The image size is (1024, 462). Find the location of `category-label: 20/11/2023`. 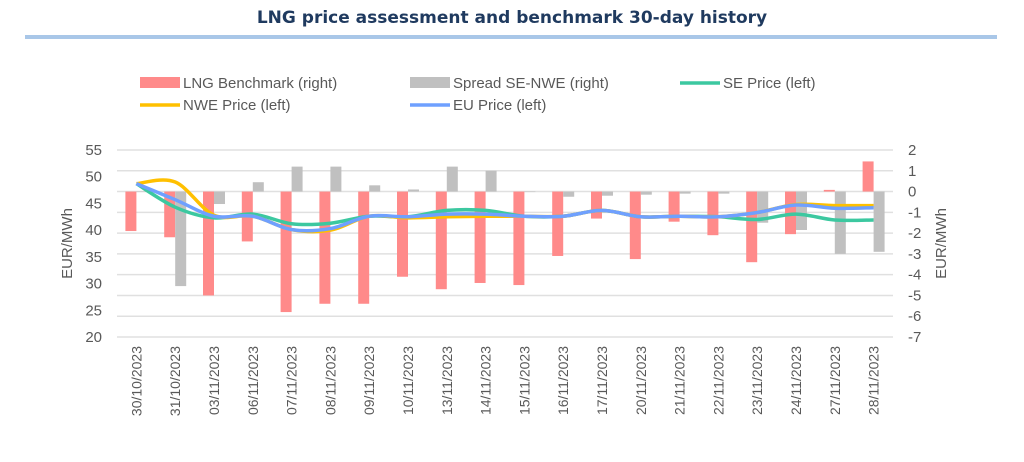

category-label: 20/11/2023 is located at coordinates (641, 380).